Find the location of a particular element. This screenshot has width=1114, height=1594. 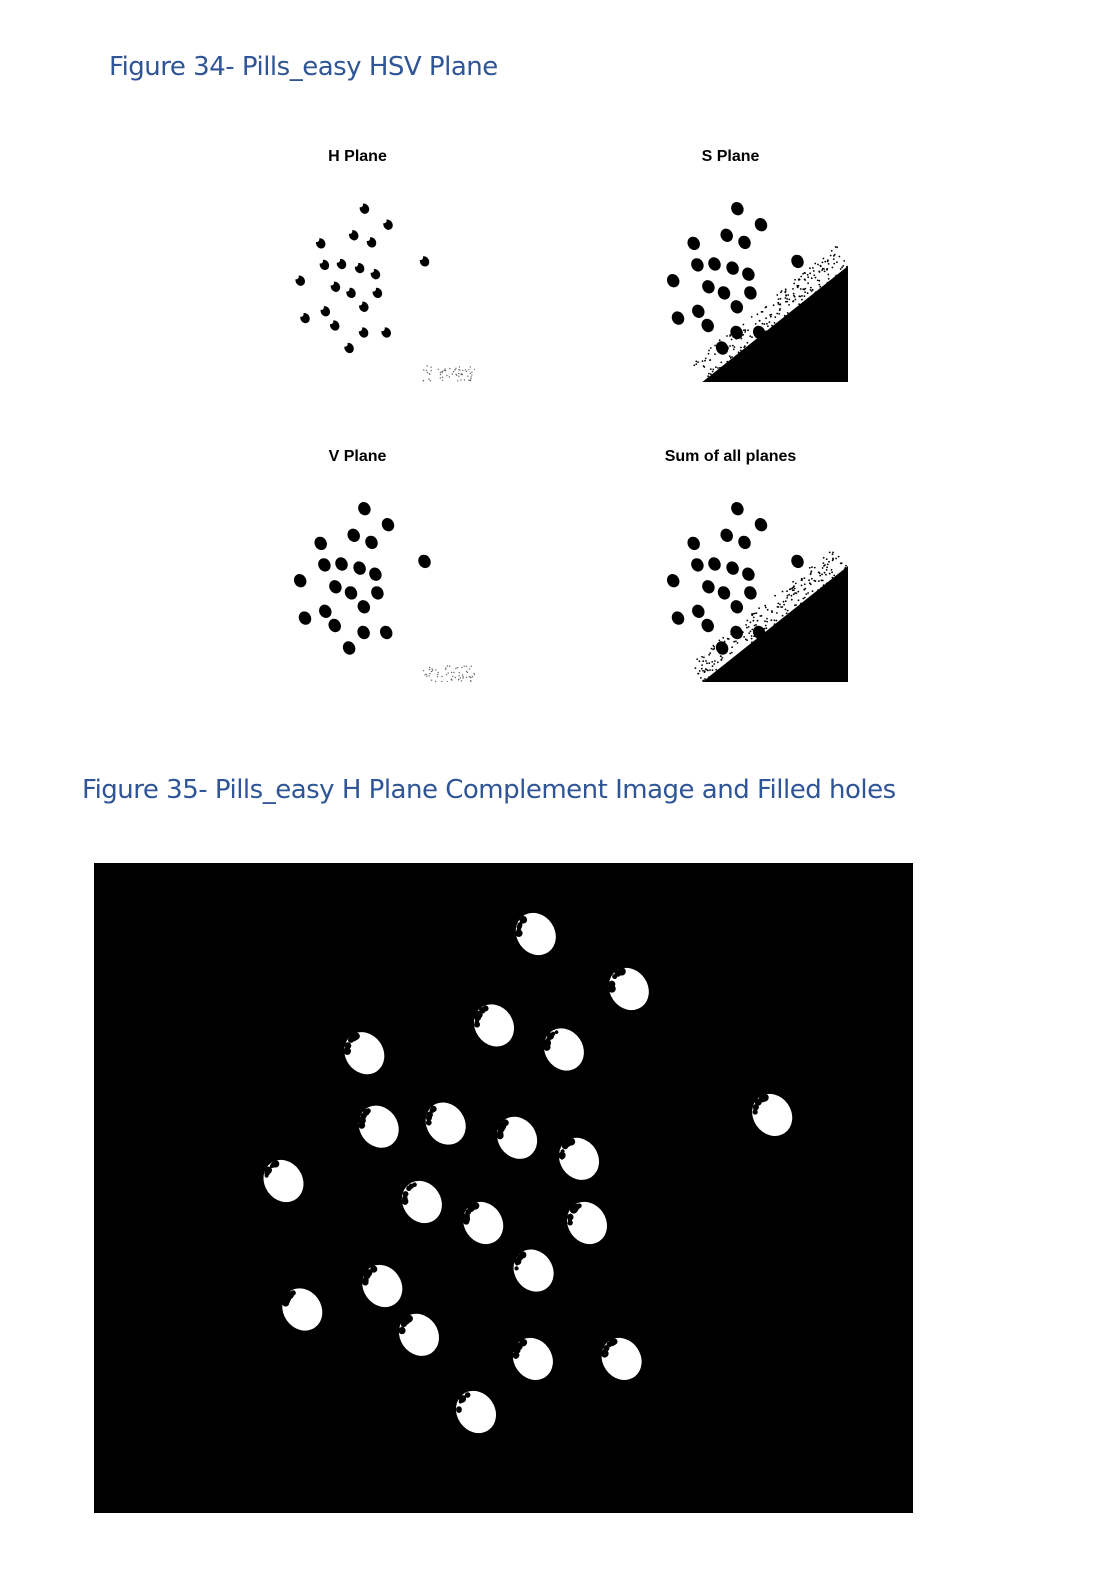

v-plane-subplot: V Plane is located at coordinates (357, 564).